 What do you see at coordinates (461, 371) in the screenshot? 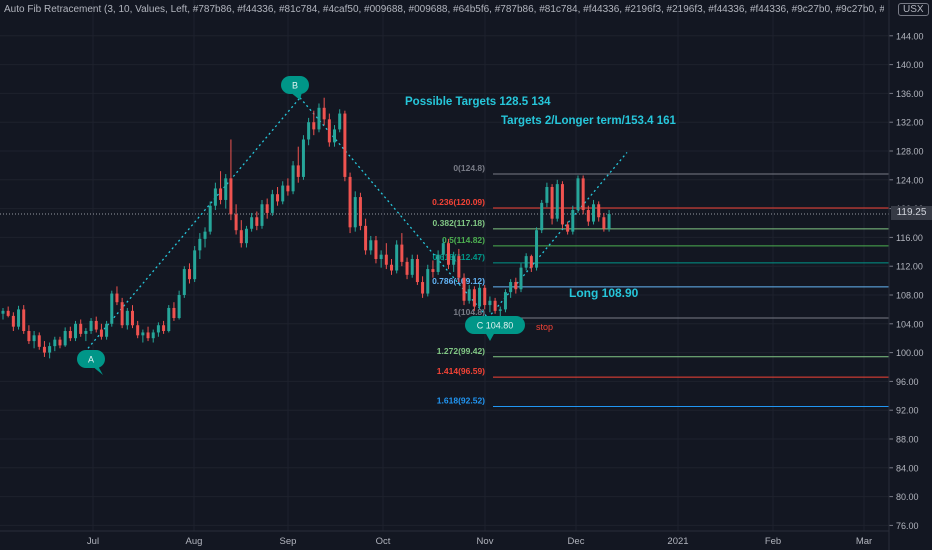
I see `fib-level-label: 1.414(96.59)` at bounding box center [461, 371].